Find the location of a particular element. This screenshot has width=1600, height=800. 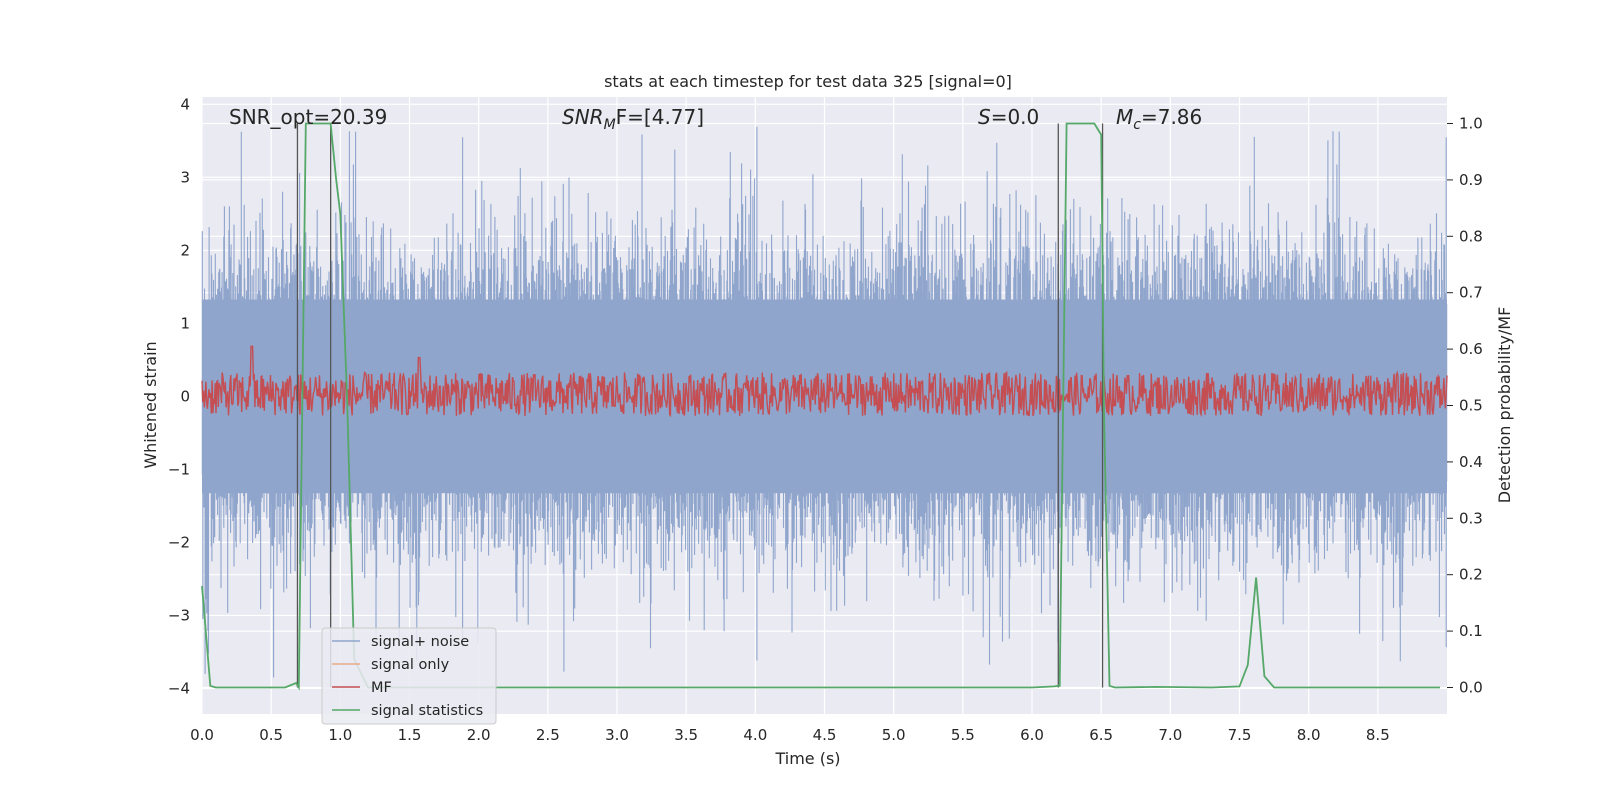

y-axis-left-label: Whitened strain is located at coordinates (150, 404).